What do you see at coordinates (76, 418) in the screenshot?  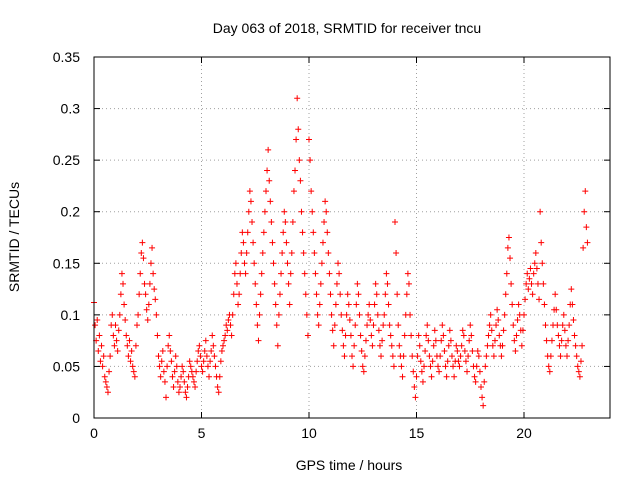 I see `y-tick-label: 0` at bounding box center [76, 418].